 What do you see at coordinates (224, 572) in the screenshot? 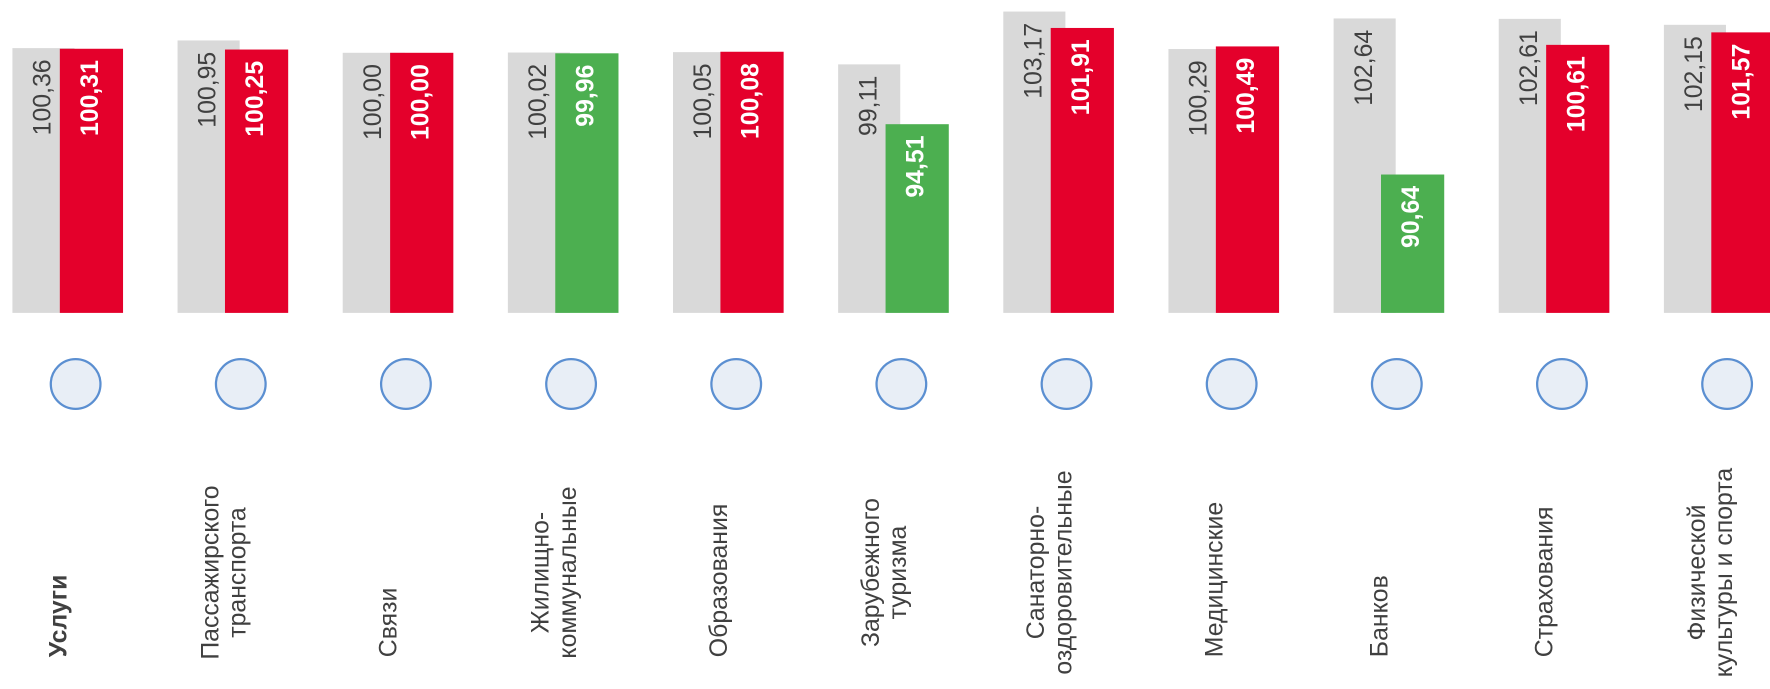
I see `x-tick-label: Пассажирскоготранспорта` at bounding box center [224, 572].